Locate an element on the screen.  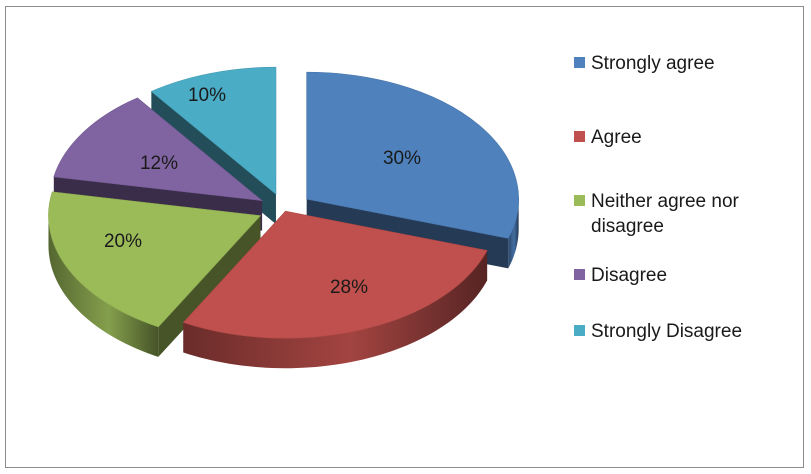
legend-item-strongly-agree: Strongly agree is located at coordinates (682, 63).